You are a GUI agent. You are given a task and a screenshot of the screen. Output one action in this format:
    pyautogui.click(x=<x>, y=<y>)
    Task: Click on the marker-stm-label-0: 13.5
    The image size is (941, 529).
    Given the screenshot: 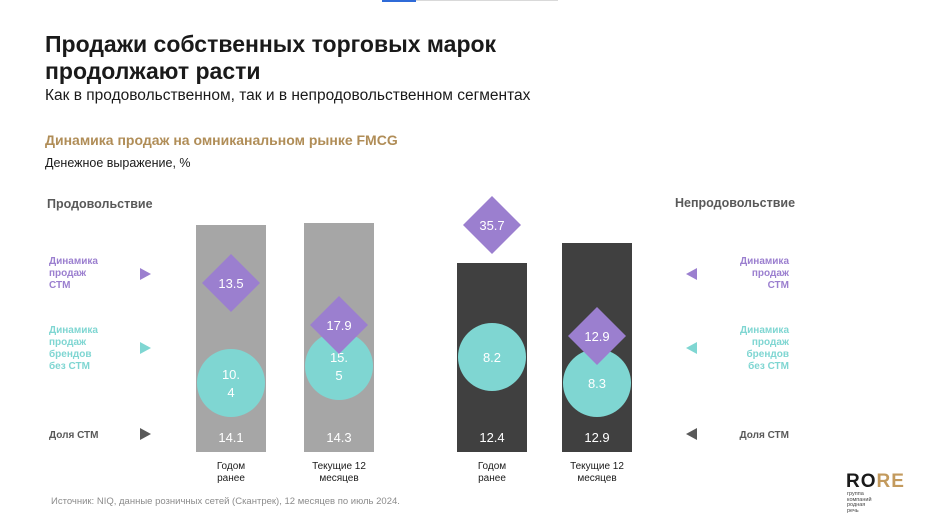 What is the action you would take?
    pyautogui.click(x=230, y=283)
    